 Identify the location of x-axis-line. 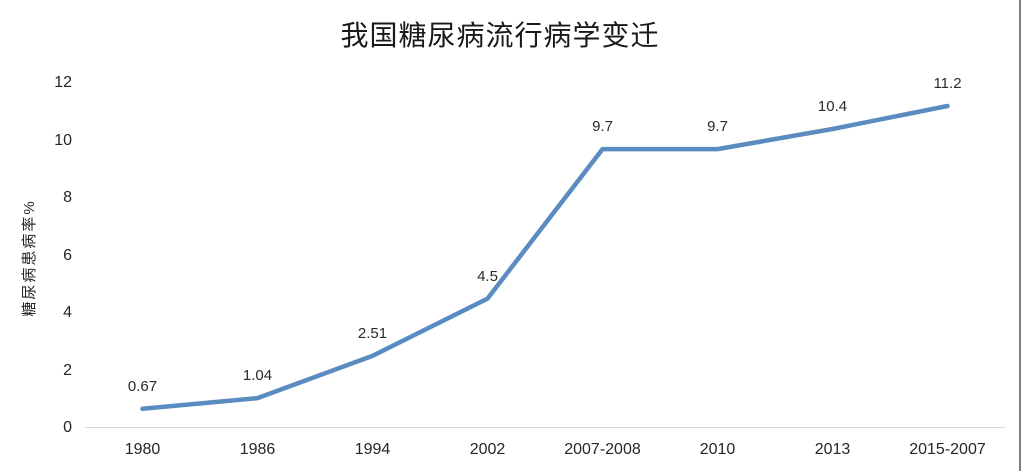
(545, 427).